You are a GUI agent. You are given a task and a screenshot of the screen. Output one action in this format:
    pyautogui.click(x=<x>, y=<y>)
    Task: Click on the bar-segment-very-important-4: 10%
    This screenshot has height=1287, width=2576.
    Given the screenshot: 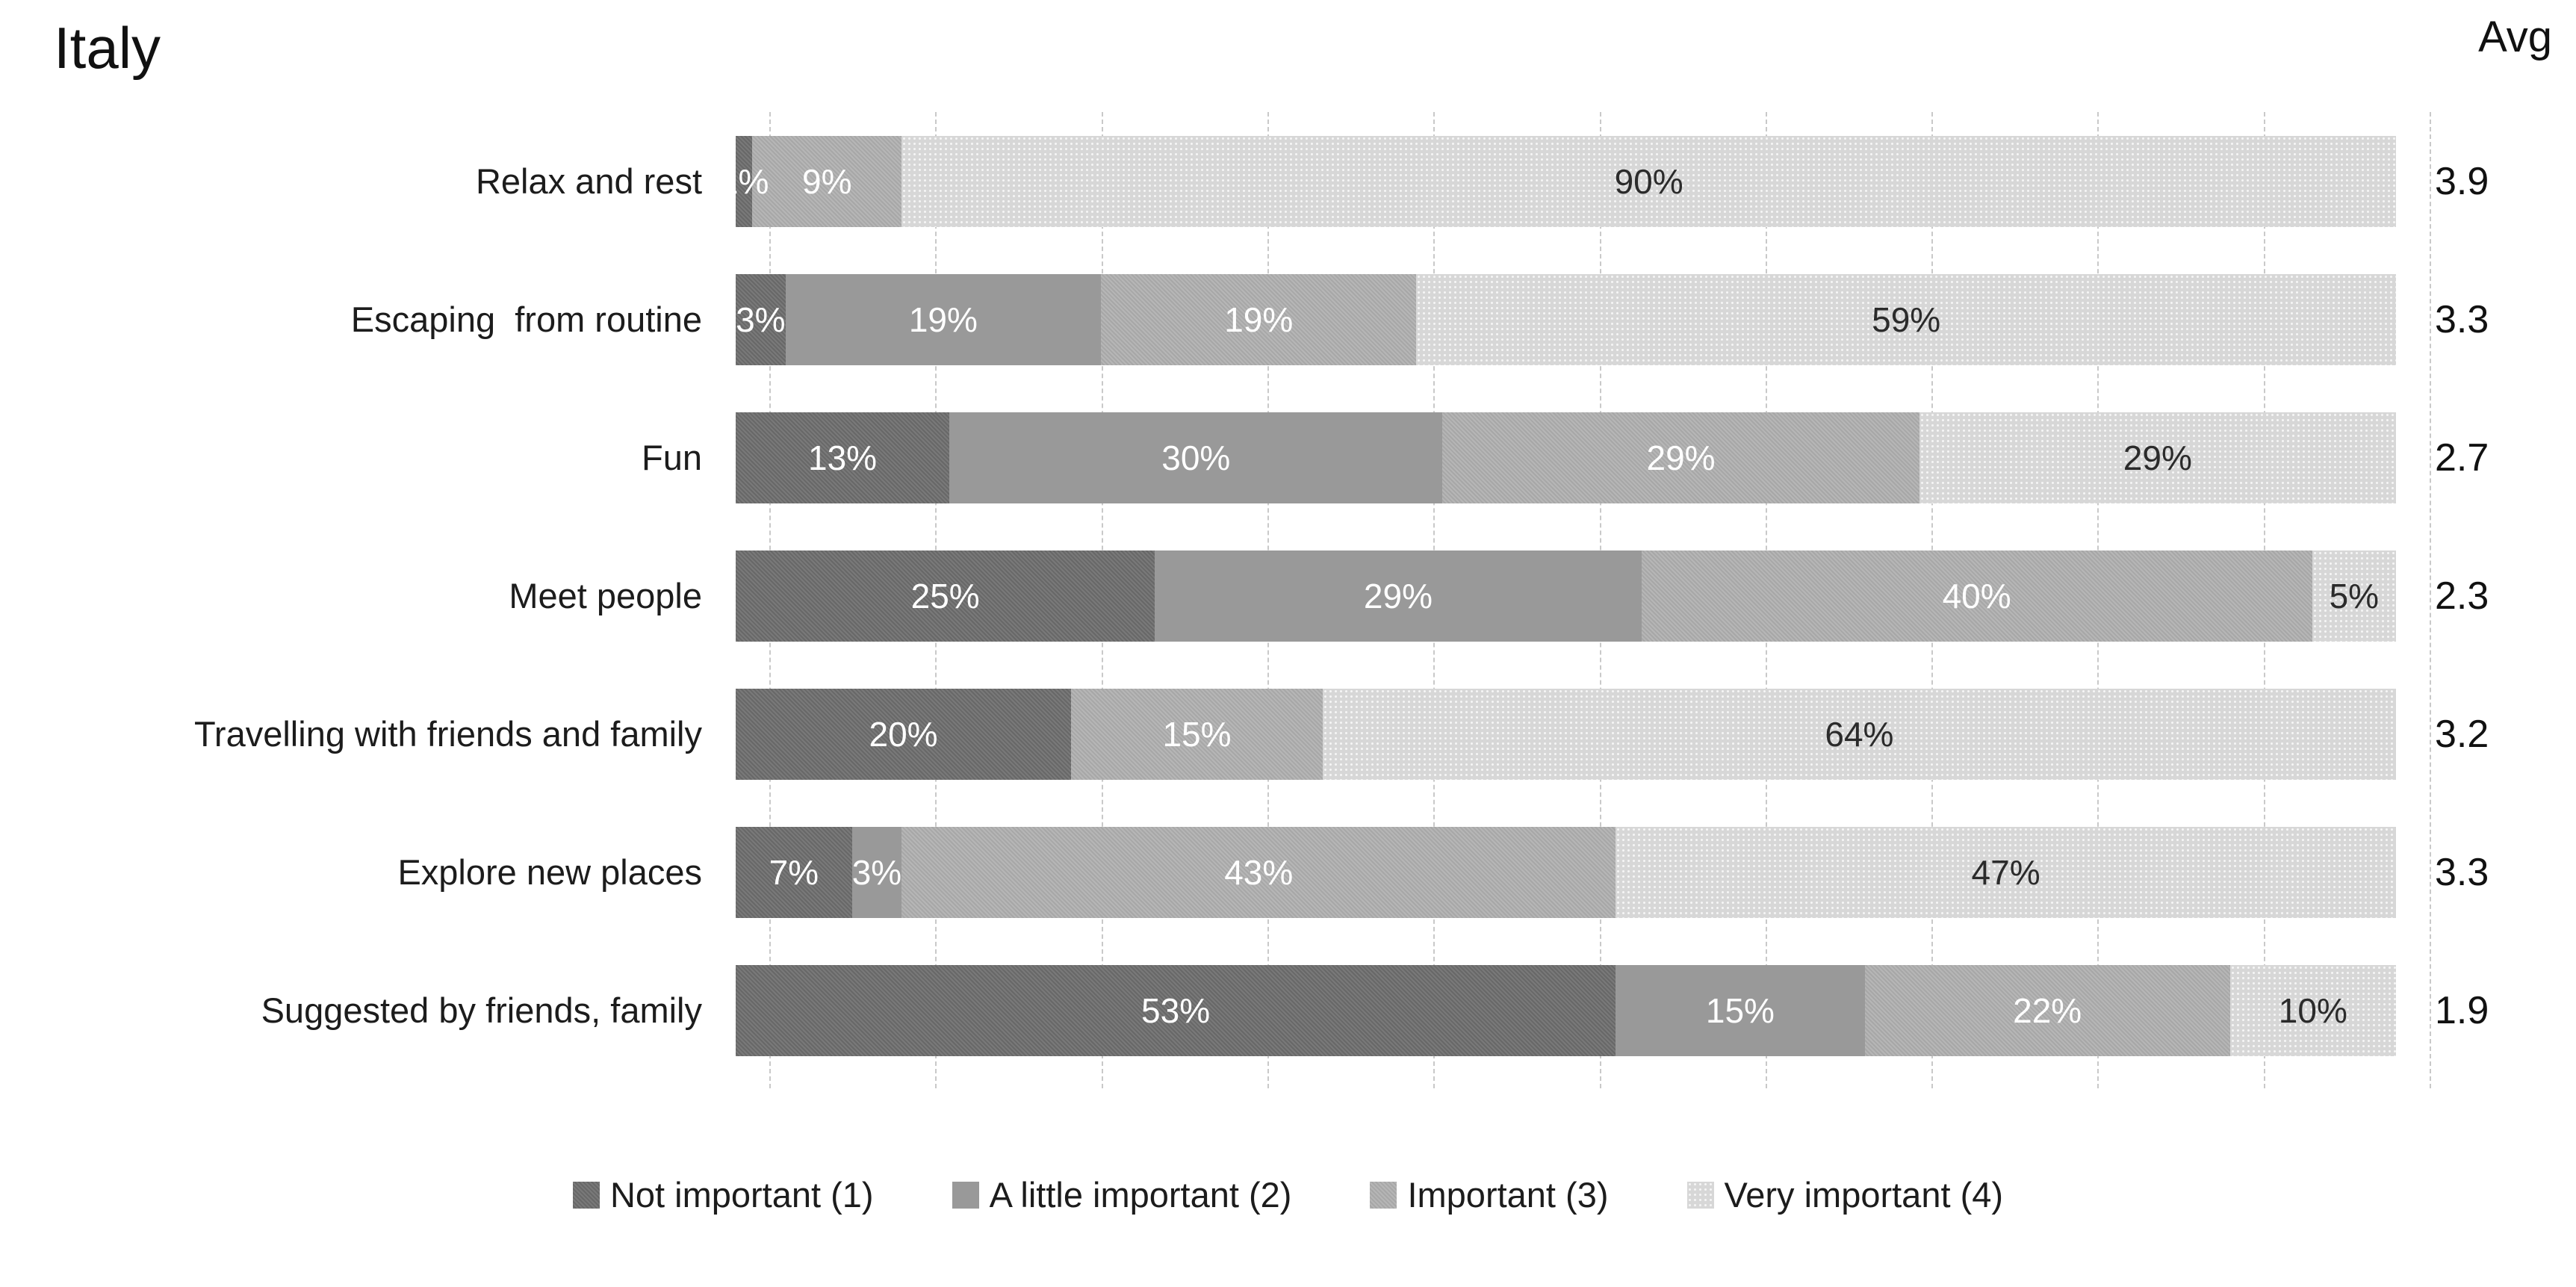 What is the action you would take?
    pyautogui.click(x=2312, y=1010)
    